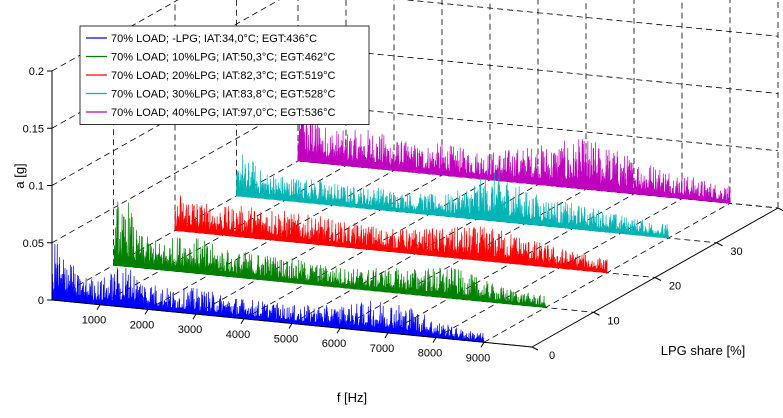  Describe the element at coordinates (382, 349) in the screenshot. I see `x-tick-label: 7000` at that location.